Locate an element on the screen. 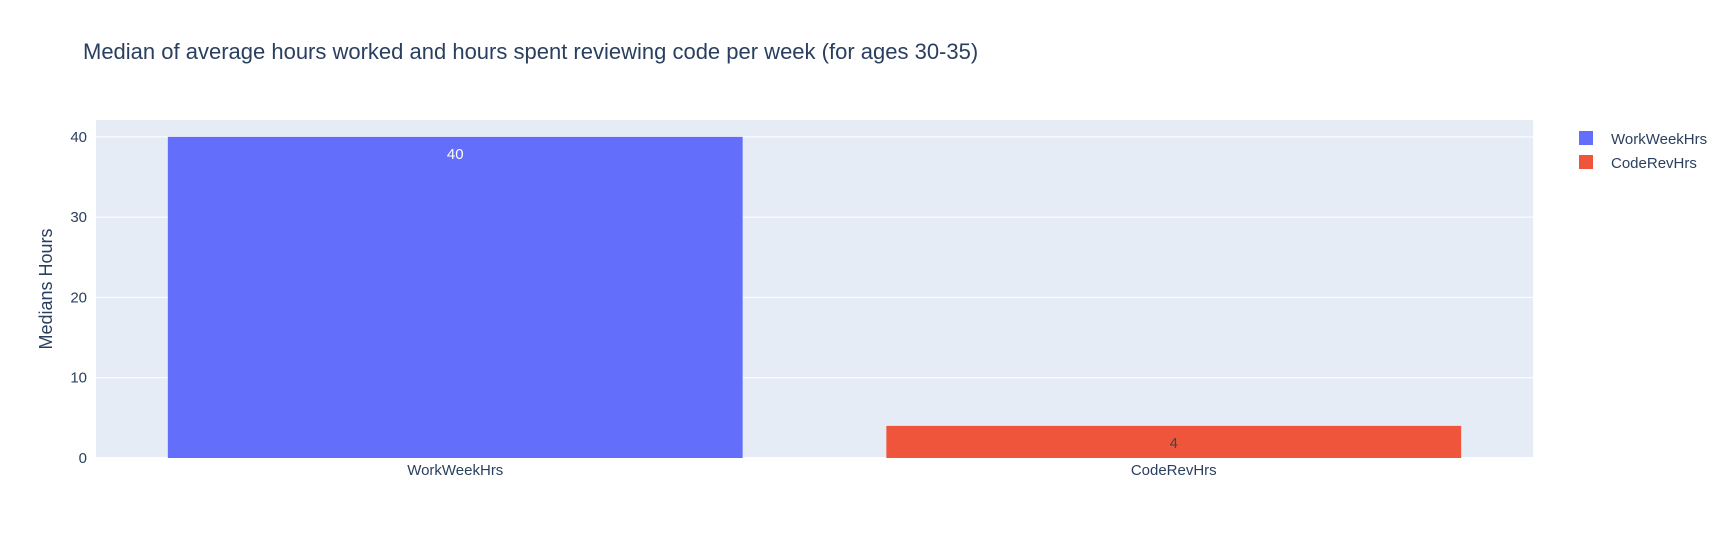 This screenshot has height=551, width=1732. y-tick-label: 40 is located at coordinates (78, 137).